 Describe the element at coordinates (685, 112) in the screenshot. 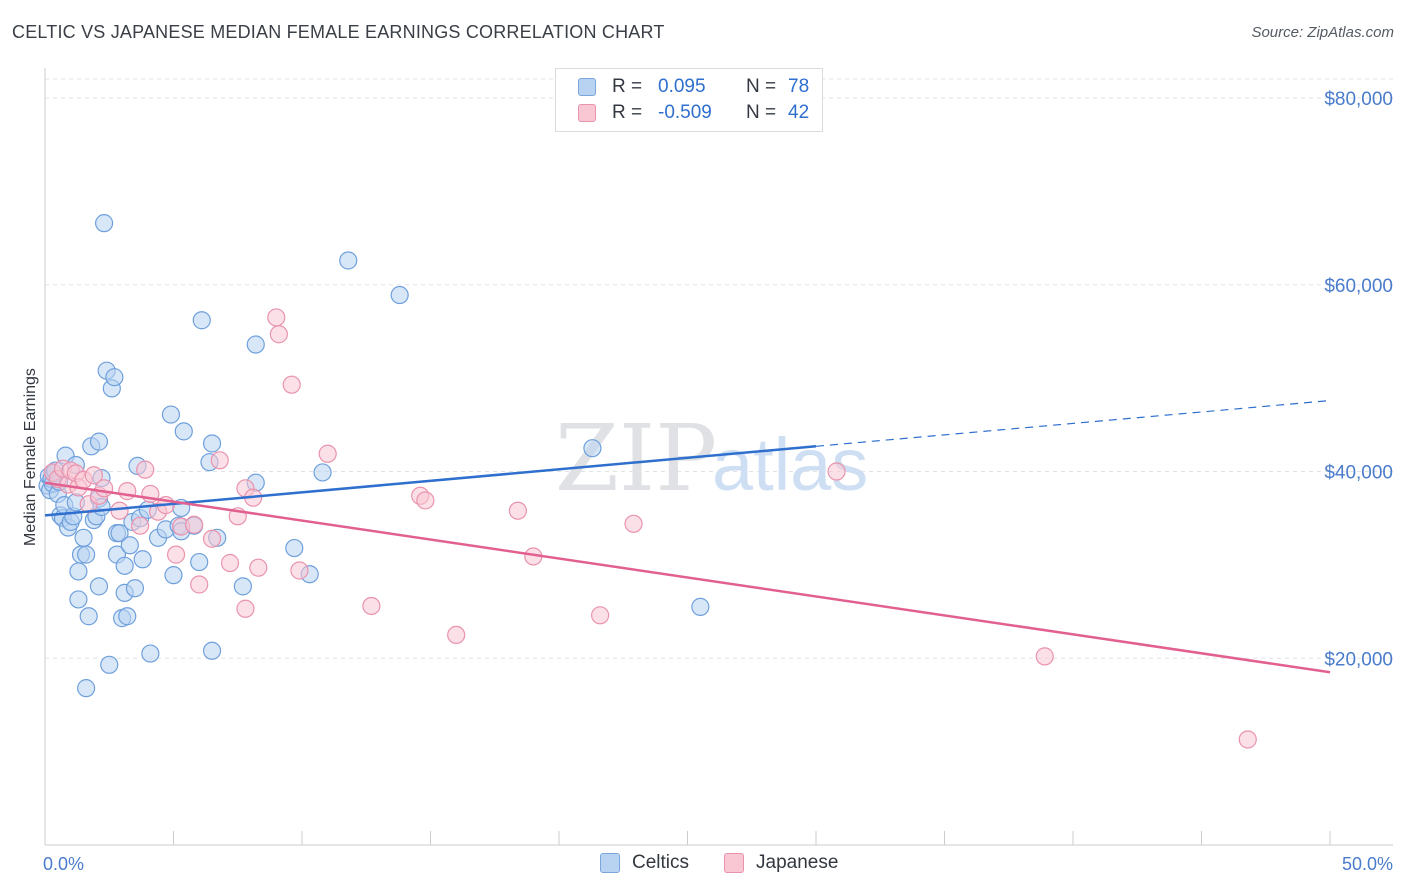

I see `r-value: -0.509` at that location.